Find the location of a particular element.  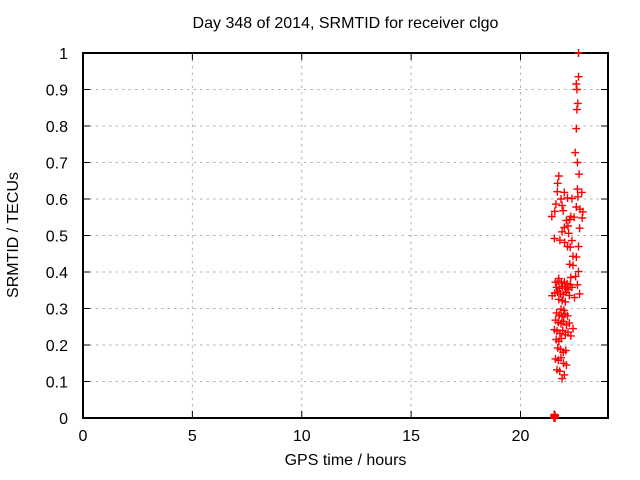

y-tick-label: 0.1 is located at coordinates (57, 383).